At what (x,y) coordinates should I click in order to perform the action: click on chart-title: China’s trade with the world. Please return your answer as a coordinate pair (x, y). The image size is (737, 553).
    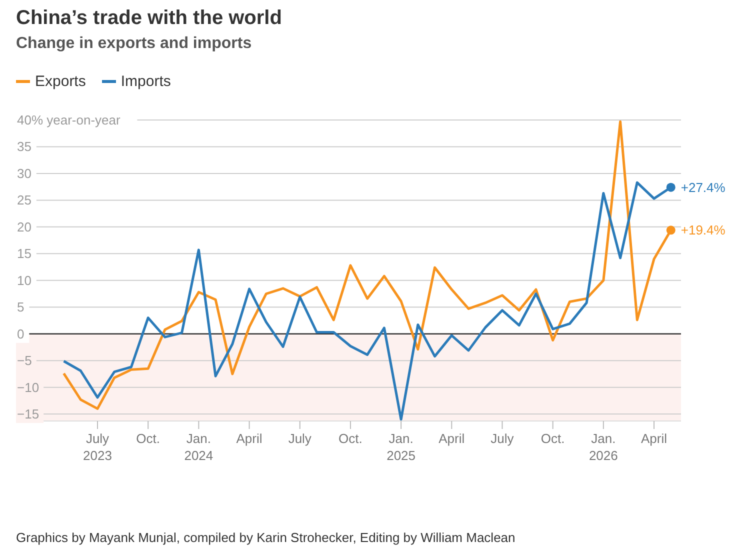
    Looking at the image, I should click on (149, 18).